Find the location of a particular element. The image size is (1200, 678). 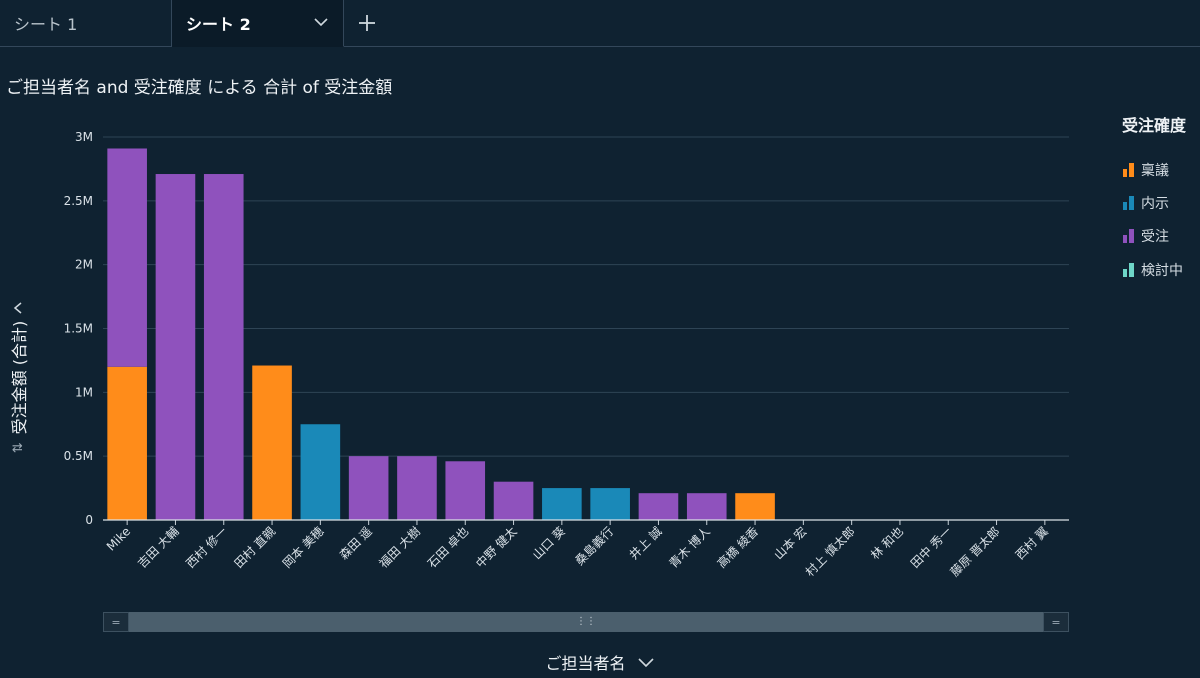

x-axis-label-area: ご担当者名 is located at coordinates (600, 662).